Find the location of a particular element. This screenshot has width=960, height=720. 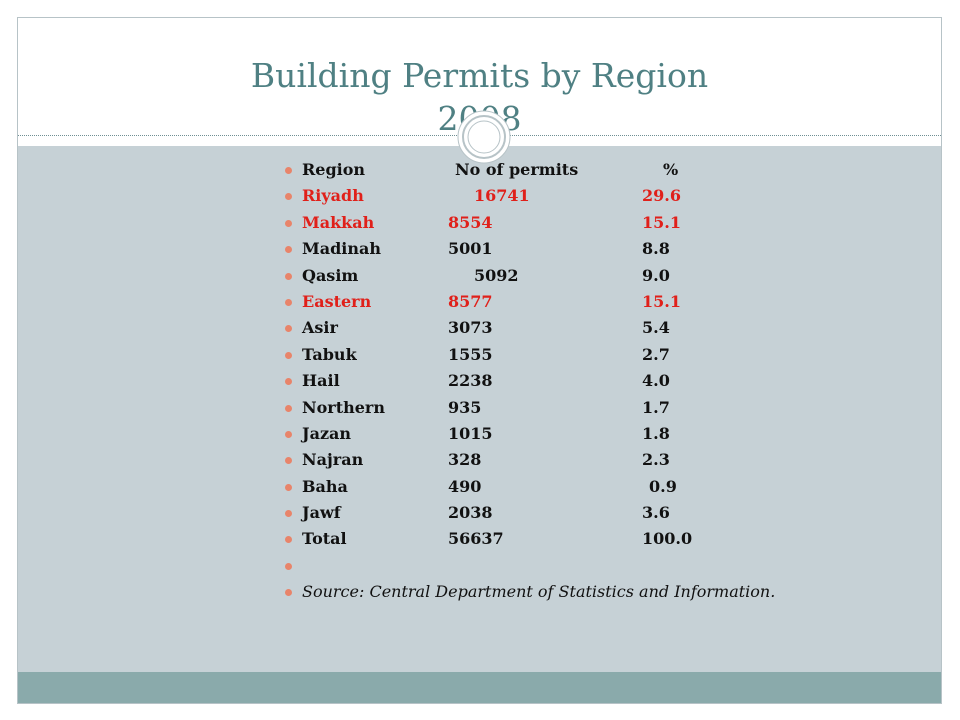

cell-permits: 5001 is located at coordinates (470, 249).